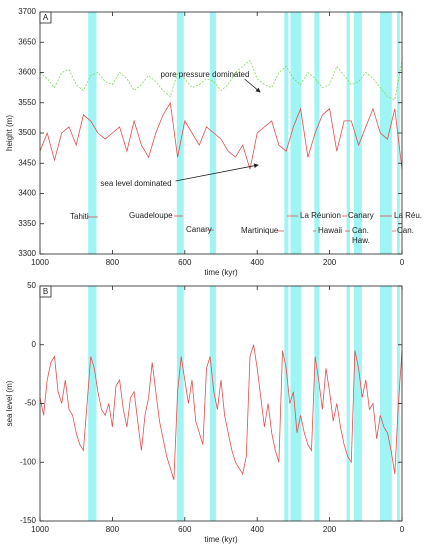 The width and height of the screenshot is (425, 550). Describe the element at coordinates (260, 230) in the screenshot. I see `site-label: Martinique` at that location.